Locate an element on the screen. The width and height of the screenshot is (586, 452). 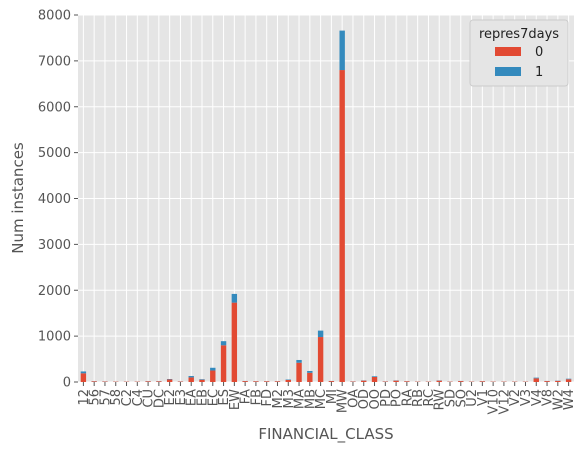
x-tick-label: SD is located at coordinates (451, 398).